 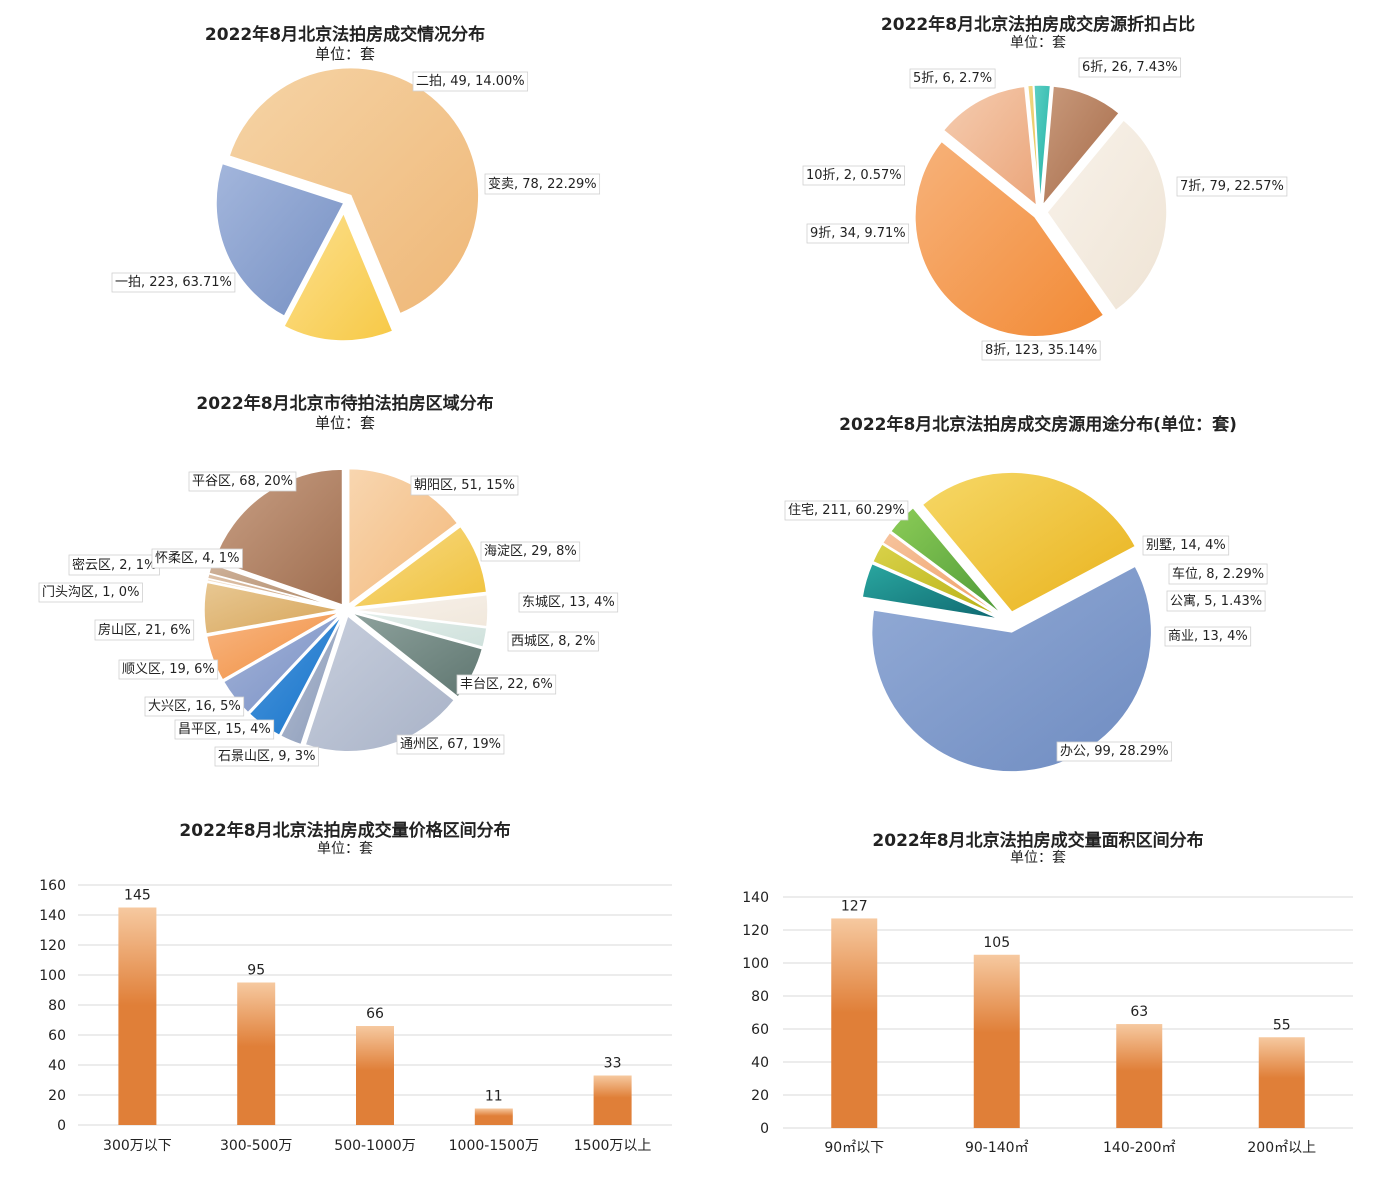 What do you see at coordinates (345, 831) in the screenshot?
I see `chart-title: 2022年8月北京法拍房成交量价格区间分布` at bounding box center [345, 831].